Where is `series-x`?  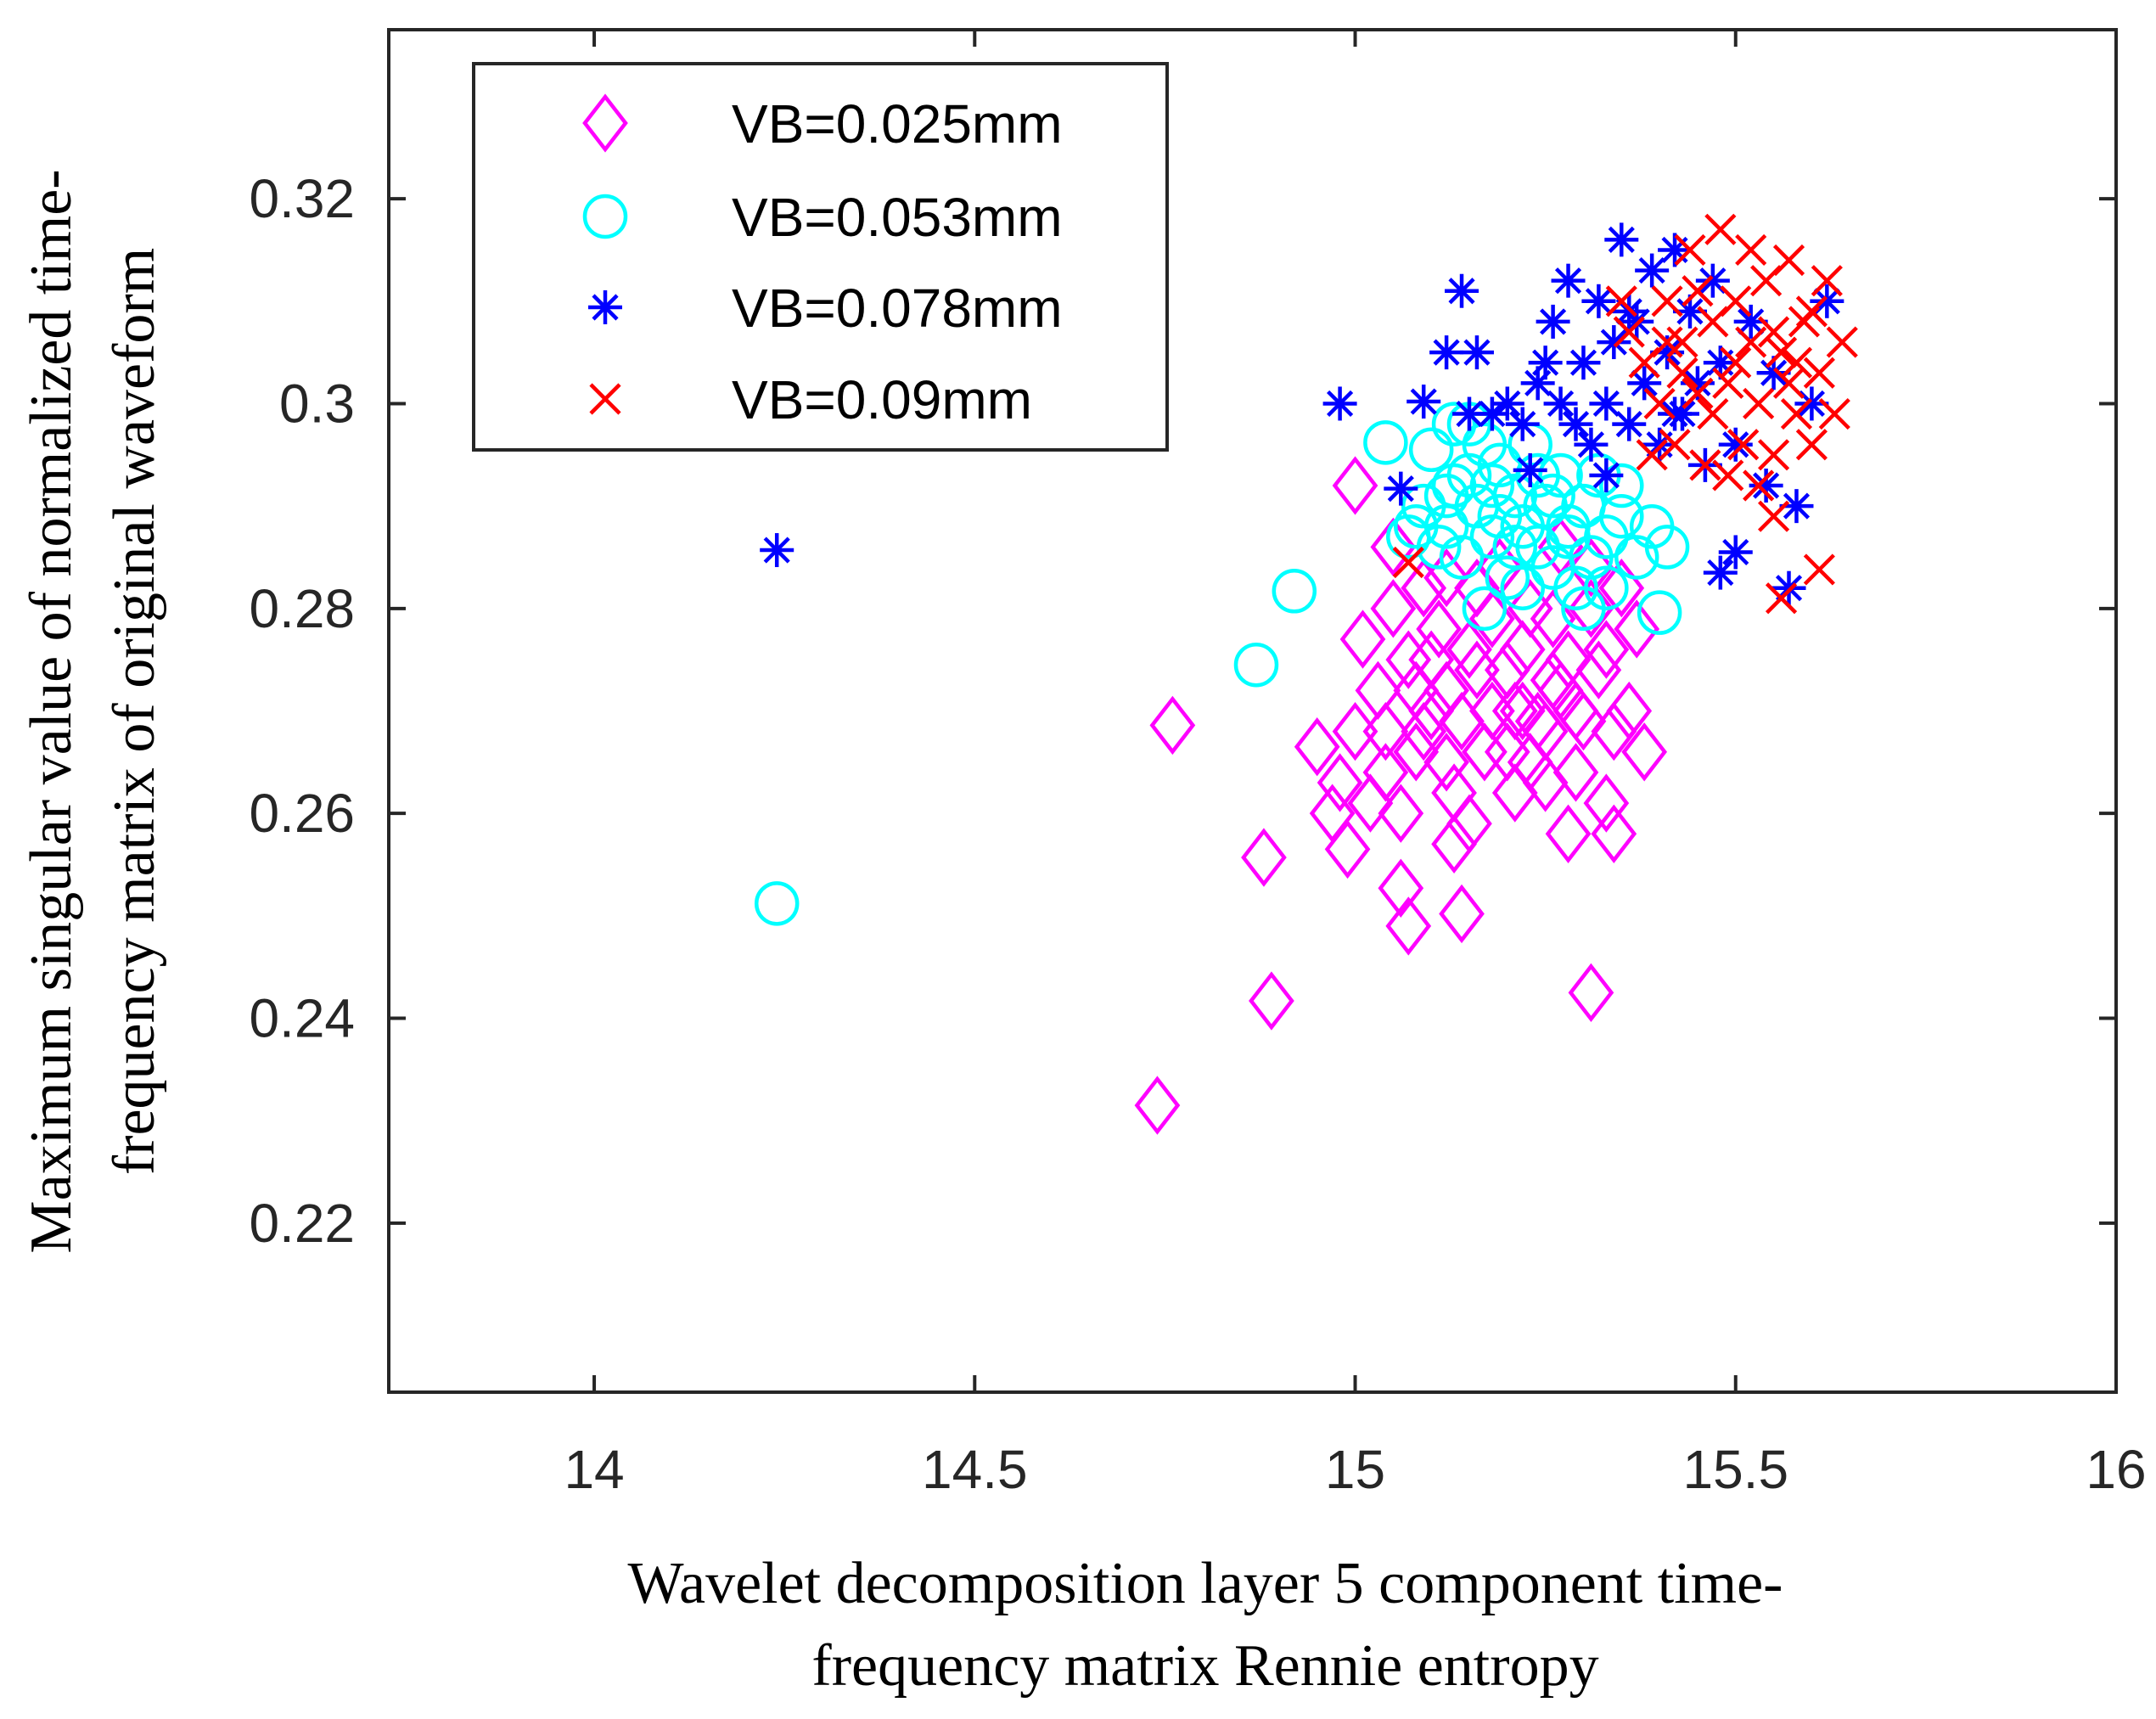 series-x is located at coordinates (1625, 414).